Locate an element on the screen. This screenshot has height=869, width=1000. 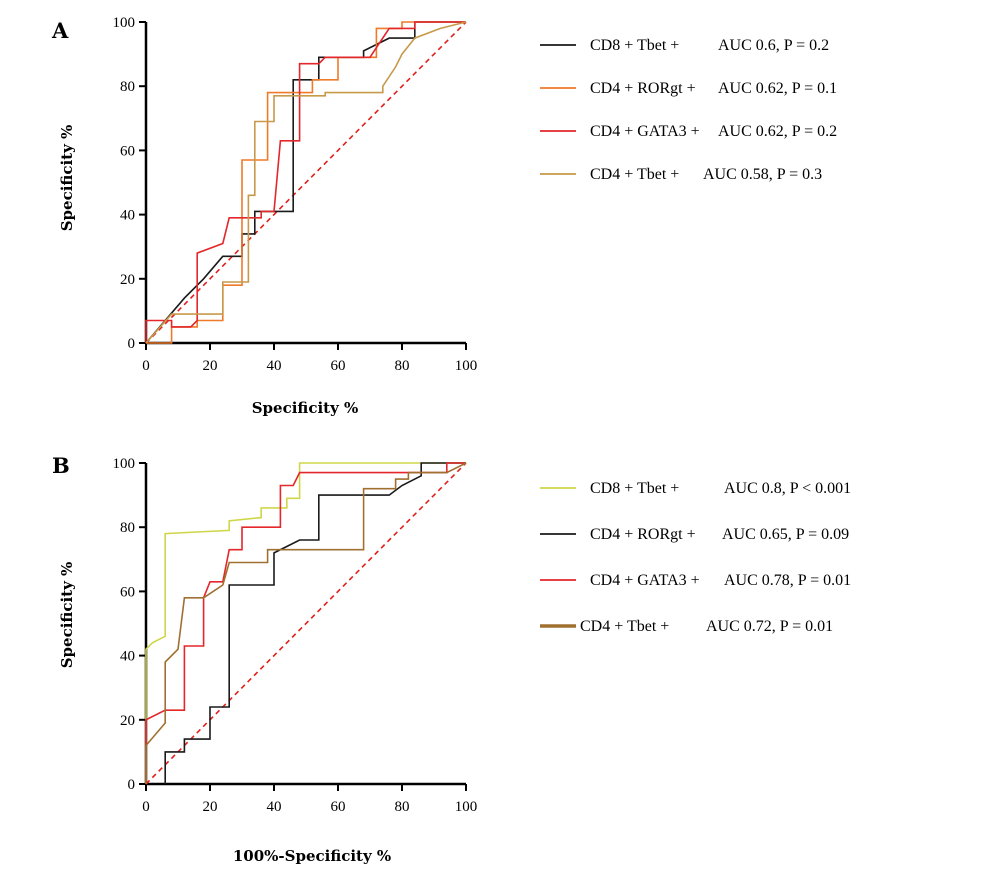
pa-legend-label: CD8 + Tbet + is located at coordinates (634, 45).